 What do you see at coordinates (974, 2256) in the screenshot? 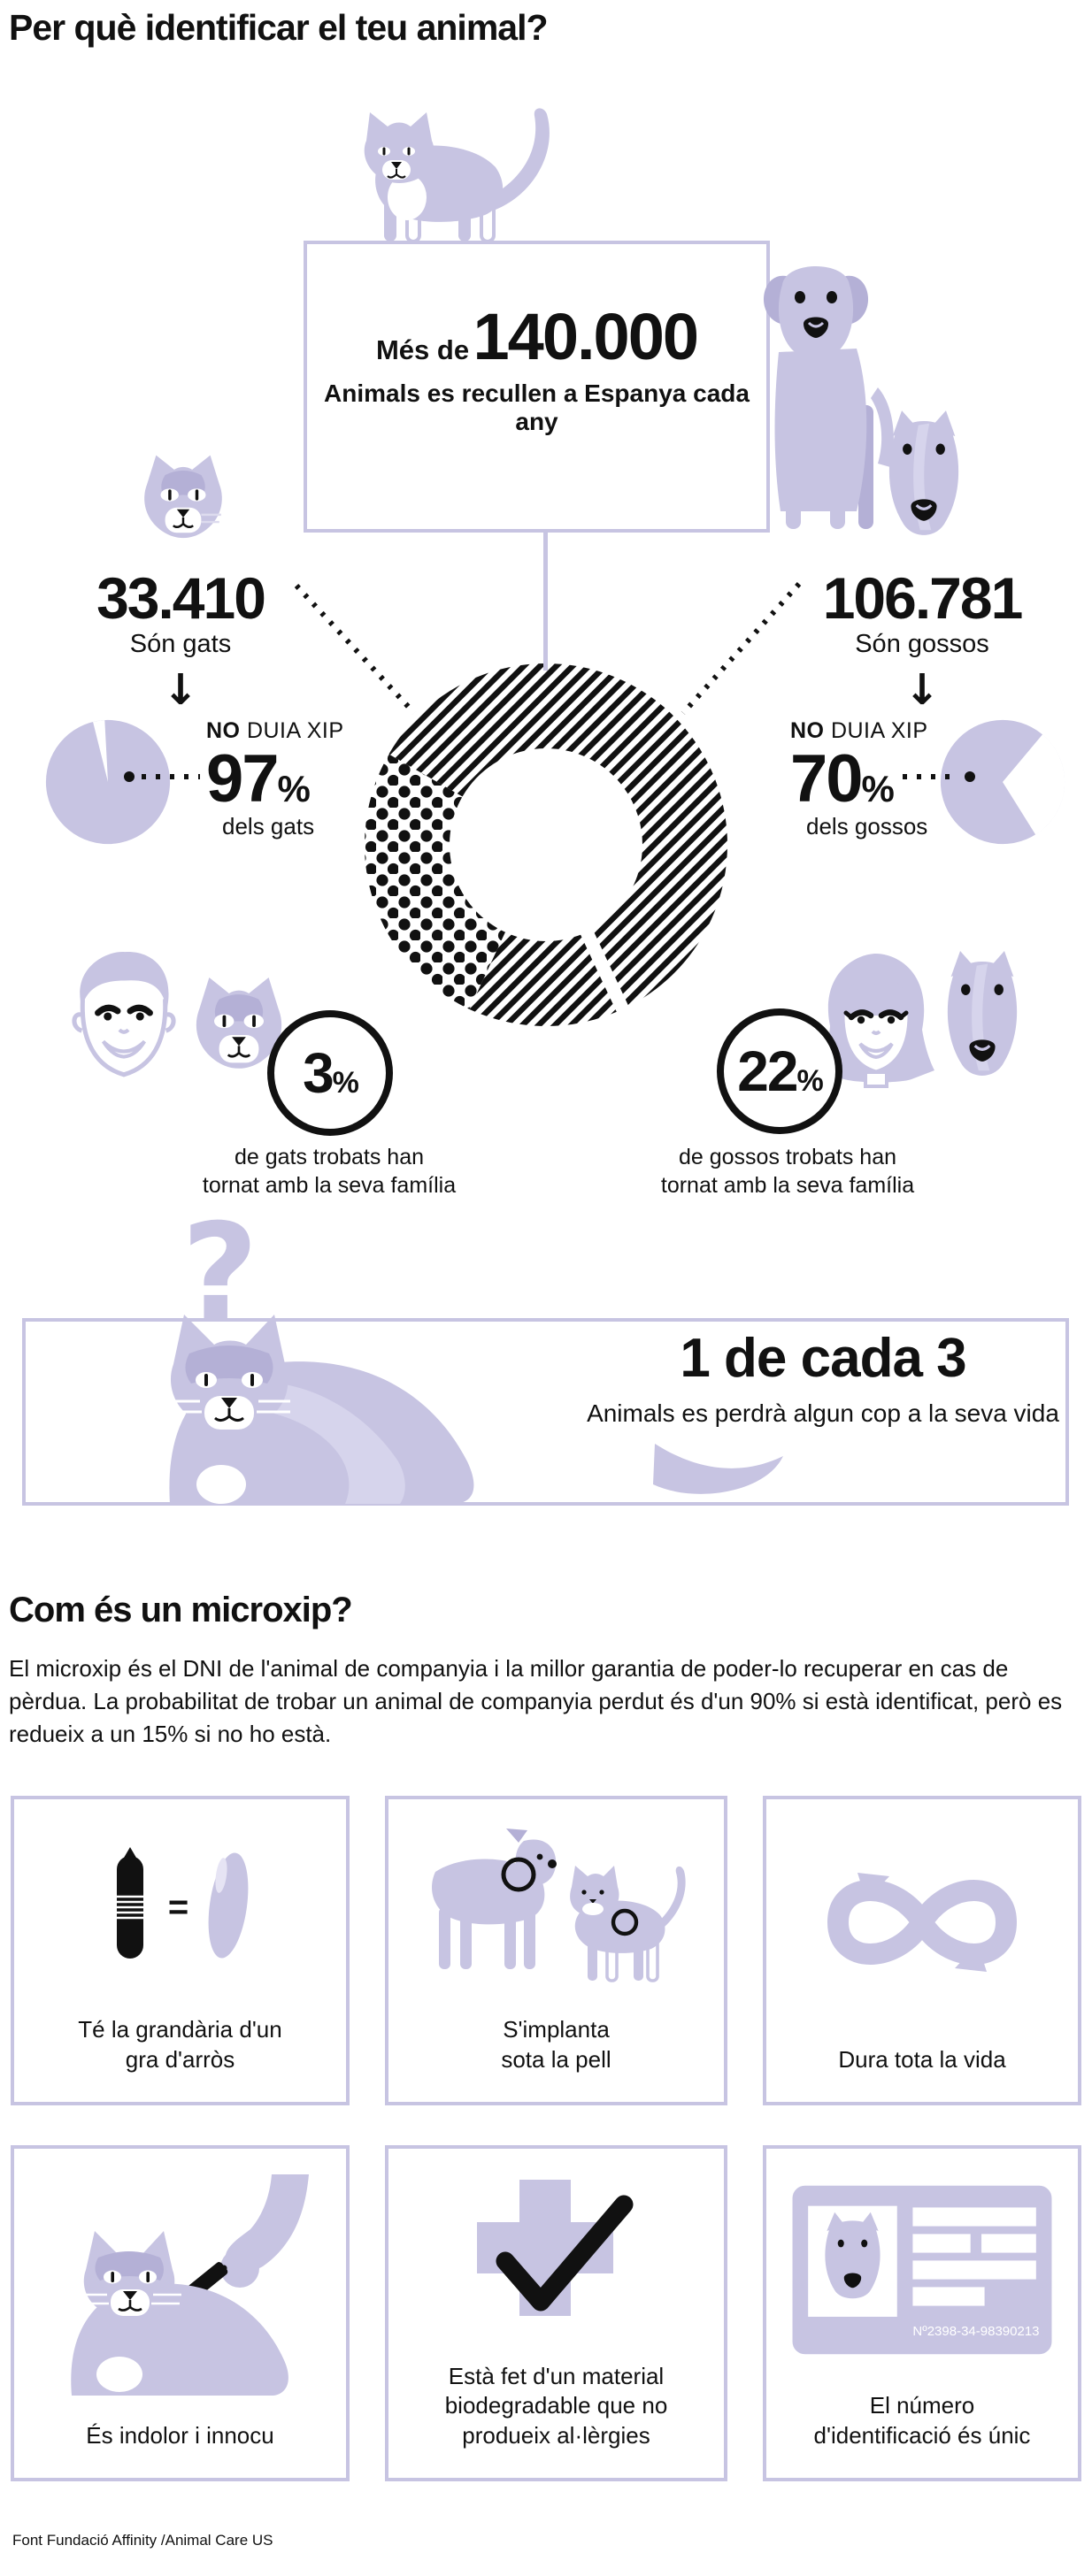
I see `id-card-text-lines` at bounding box center [974, 2256].